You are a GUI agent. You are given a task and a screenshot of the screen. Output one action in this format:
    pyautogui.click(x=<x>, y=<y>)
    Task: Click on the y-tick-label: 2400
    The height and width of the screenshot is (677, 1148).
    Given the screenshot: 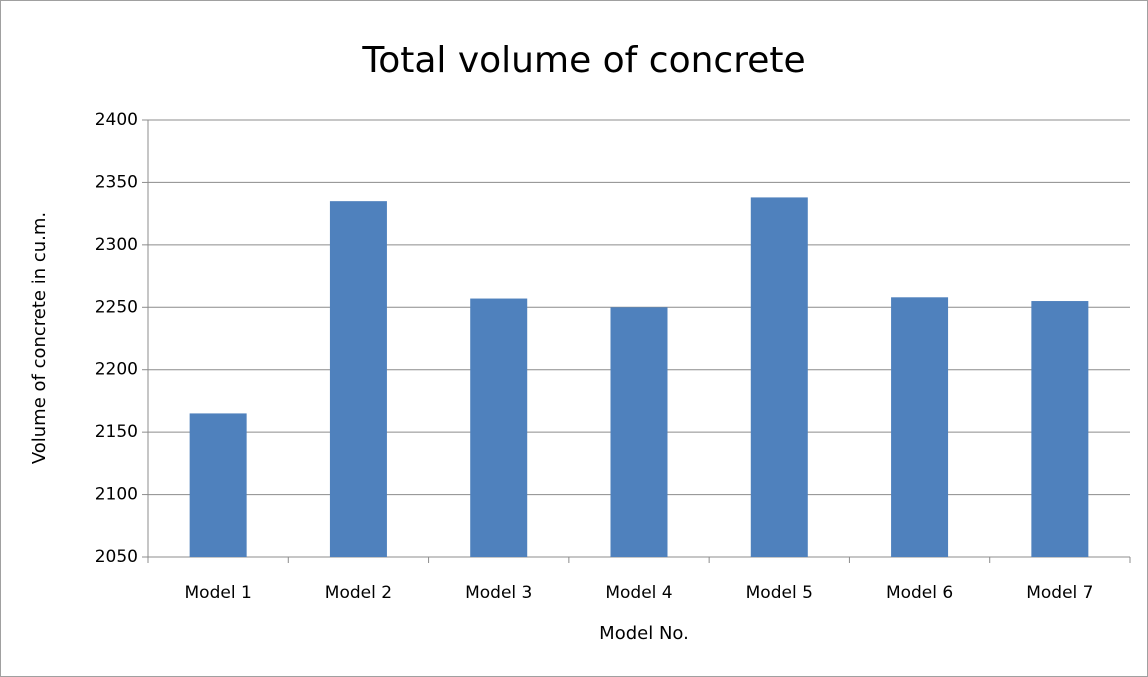 What is the action you would take?
    pyautogui.click(x=116, y=120)
    